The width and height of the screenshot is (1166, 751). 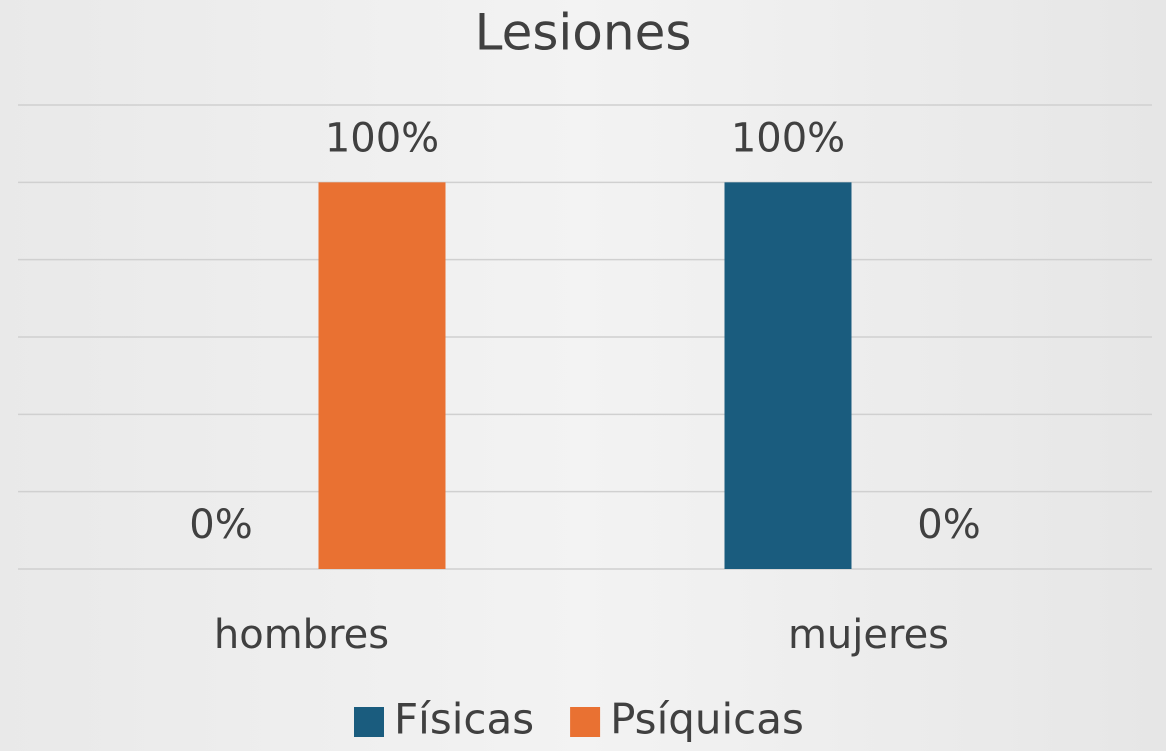 I want to click on legend-label: Físicas, so click(x=464, y=719).